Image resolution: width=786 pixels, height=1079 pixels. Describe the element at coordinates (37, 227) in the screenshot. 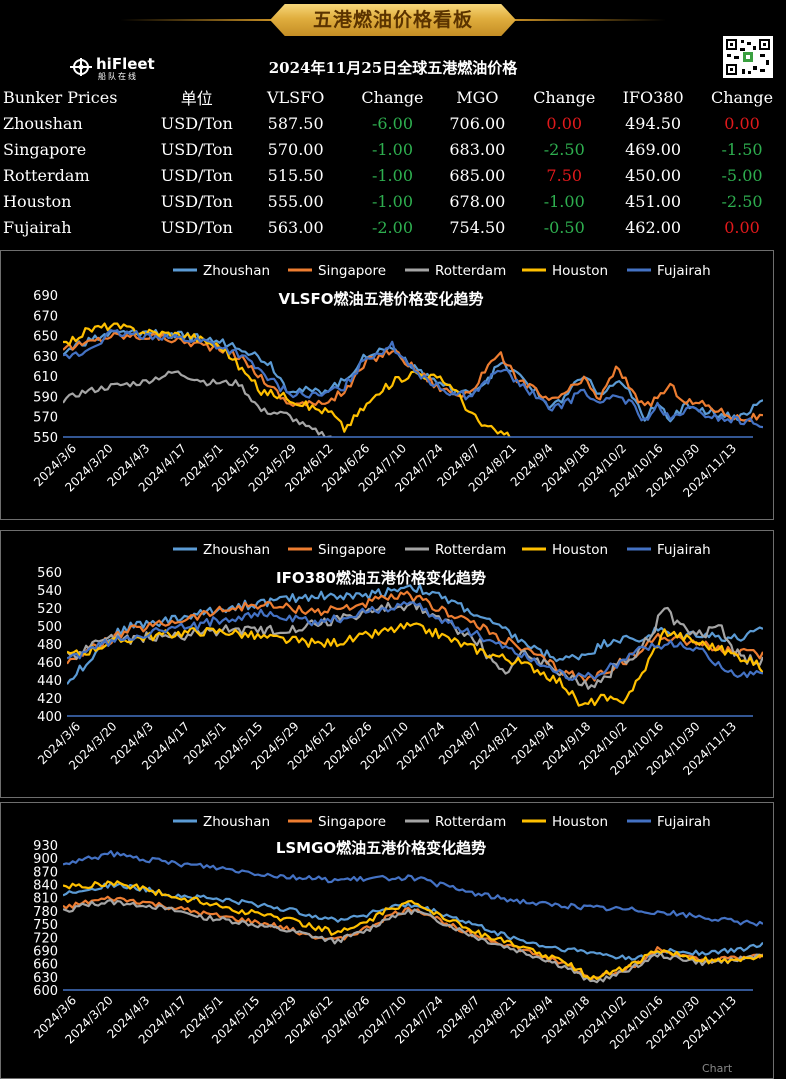

I see `port-name: Fujairah` at that location.